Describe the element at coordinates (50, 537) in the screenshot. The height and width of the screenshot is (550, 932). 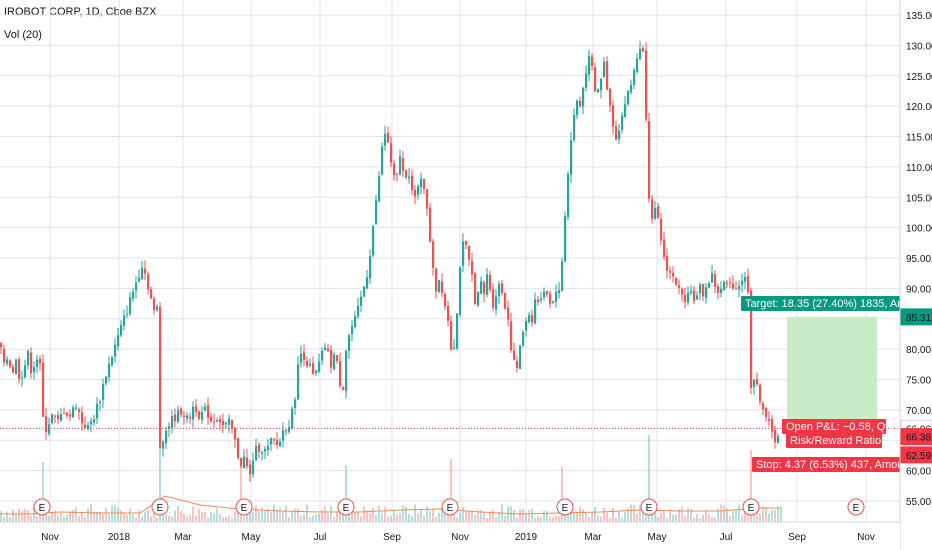
I see `x-tick-label: Nov` at that location.